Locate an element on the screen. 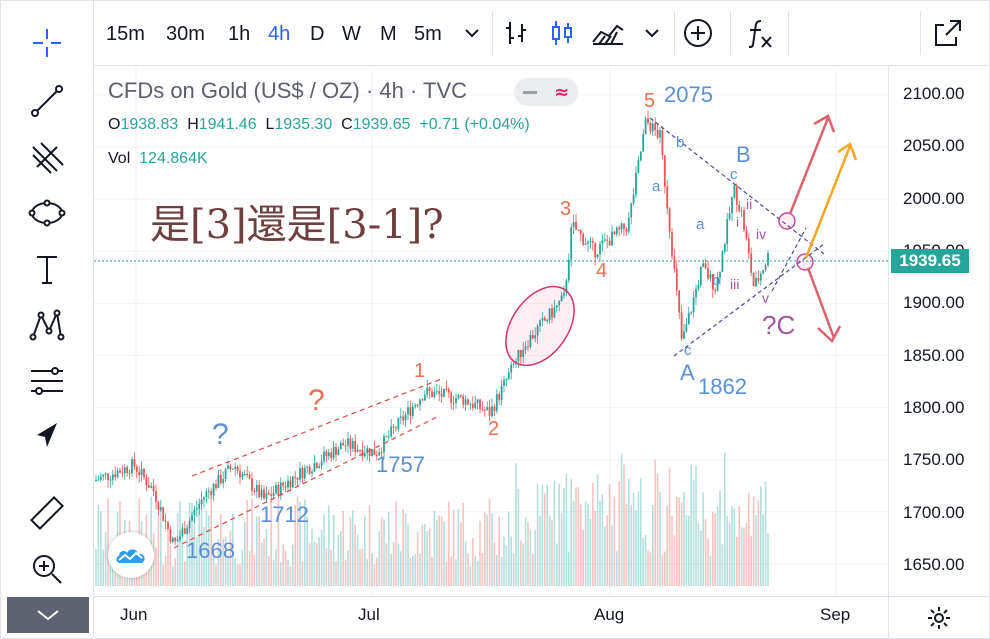  close-value: 1939.65 is located at coordinates (381, 124).